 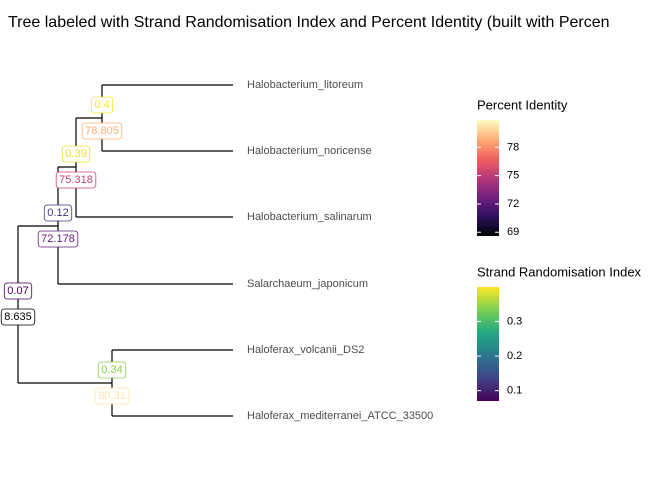 What do you see at coordinates (514, 391) in the screenshot?
I see `tick-label: 0.1` at bounding box center [514, 391].